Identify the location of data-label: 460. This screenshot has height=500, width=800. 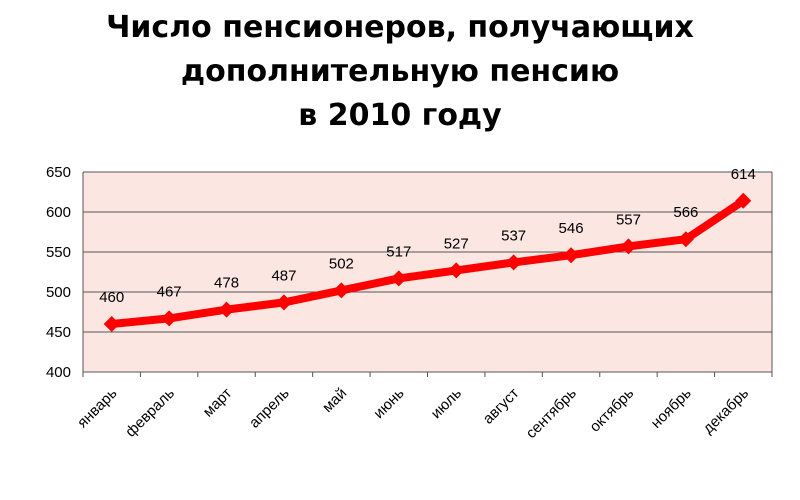
(111, 297).